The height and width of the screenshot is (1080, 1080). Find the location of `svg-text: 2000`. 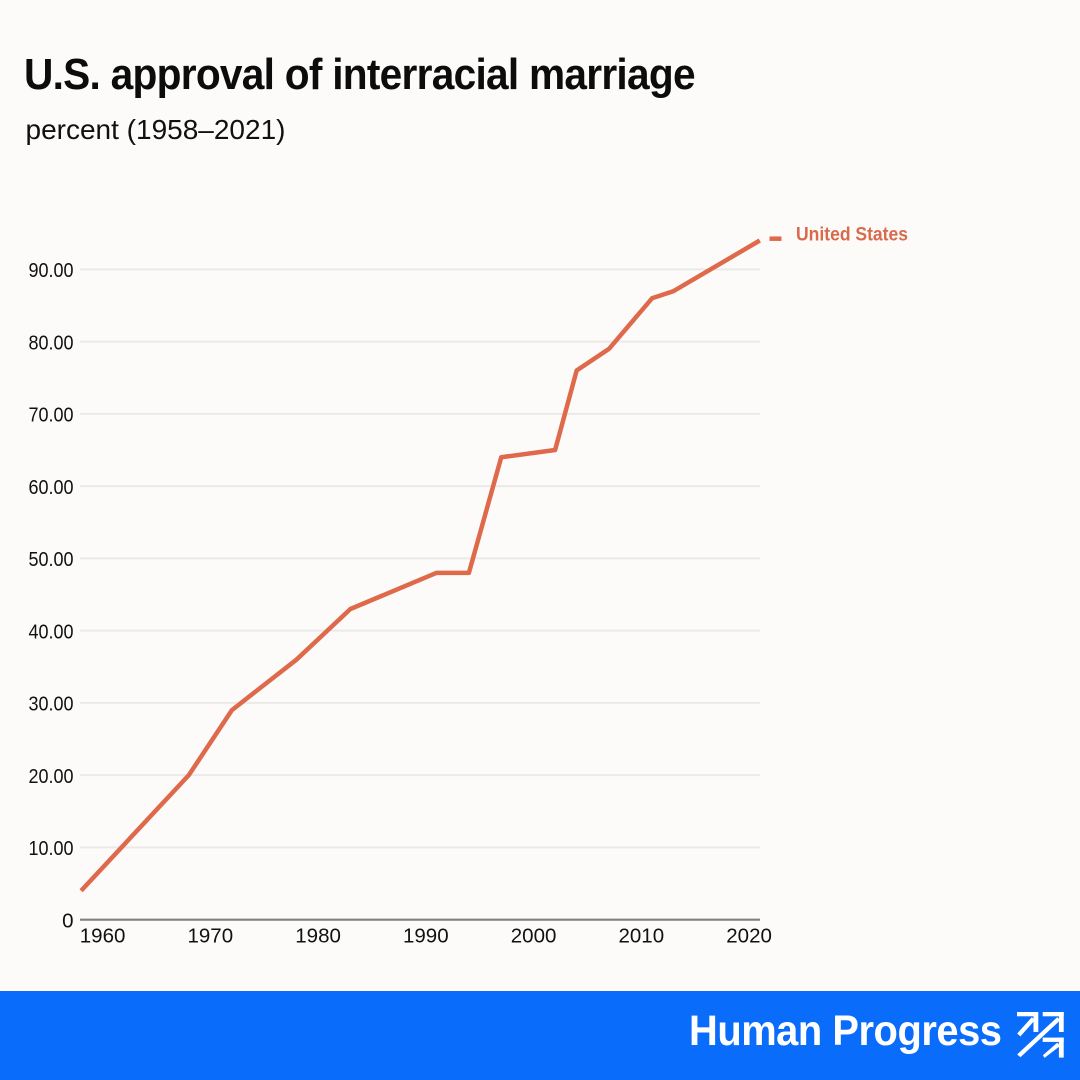

svg-text: 2000 is located at coordinates (534, 935).